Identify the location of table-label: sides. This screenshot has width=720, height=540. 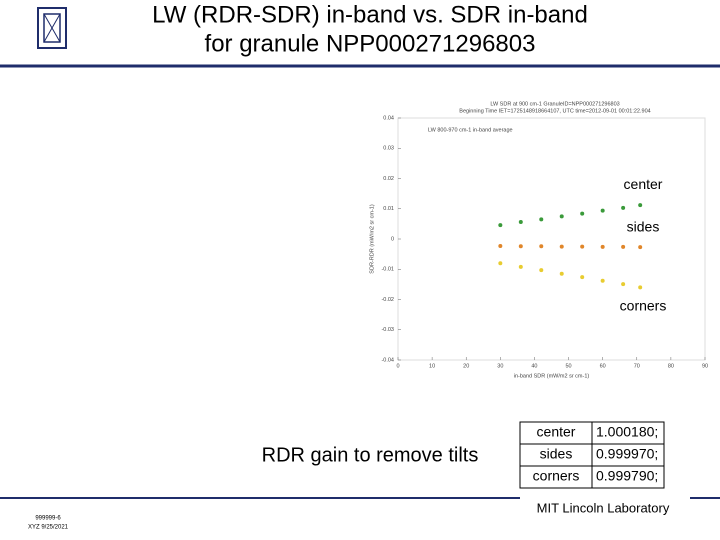
(556, 454).